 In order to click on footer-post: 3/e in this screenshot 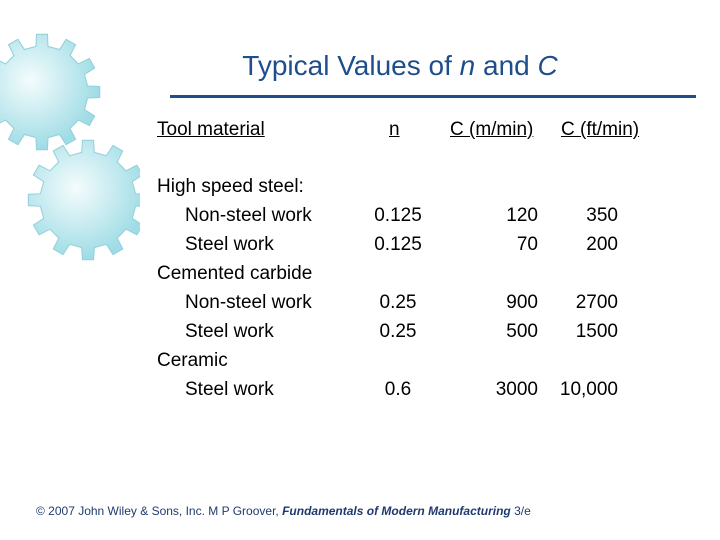, I will do `click(520, 511)`.